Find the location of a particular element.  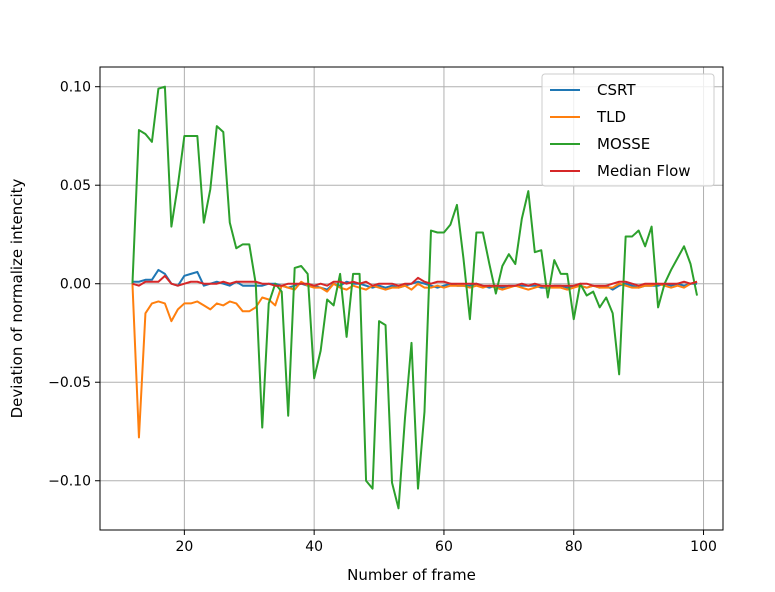

y-tick-label: 0.05 is located at coordinates (75, 186).